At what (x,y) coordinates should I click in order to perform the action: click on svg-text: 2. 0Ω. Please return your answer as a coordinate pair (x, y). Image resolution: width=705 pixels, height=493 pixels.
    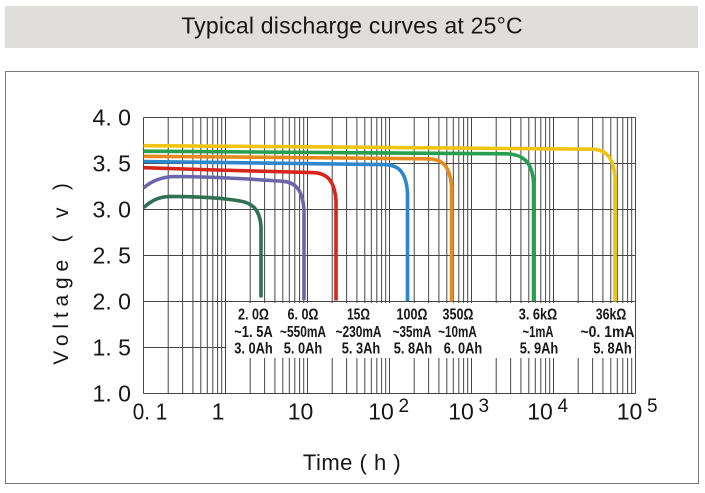
    Looking at the image, I should click on (253, 315).